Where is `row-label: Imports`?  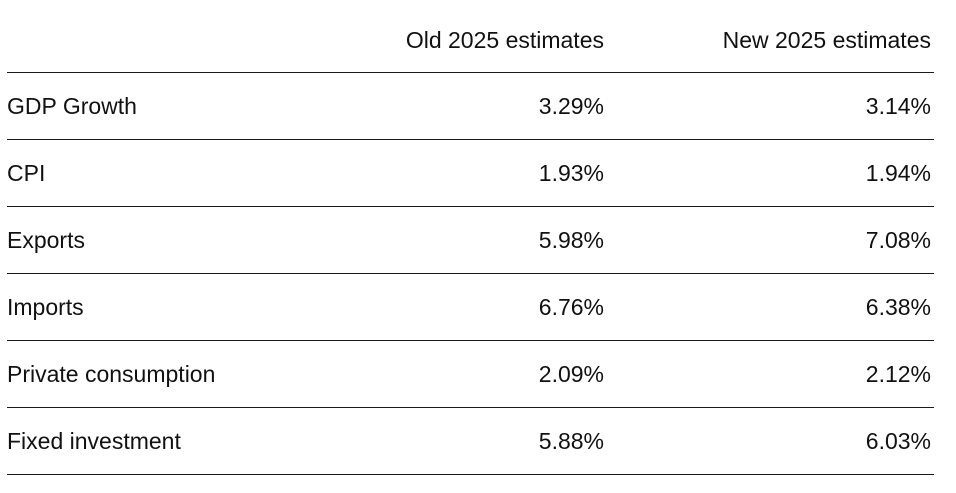 row-label: Imports is located at coordinates (45, 306).